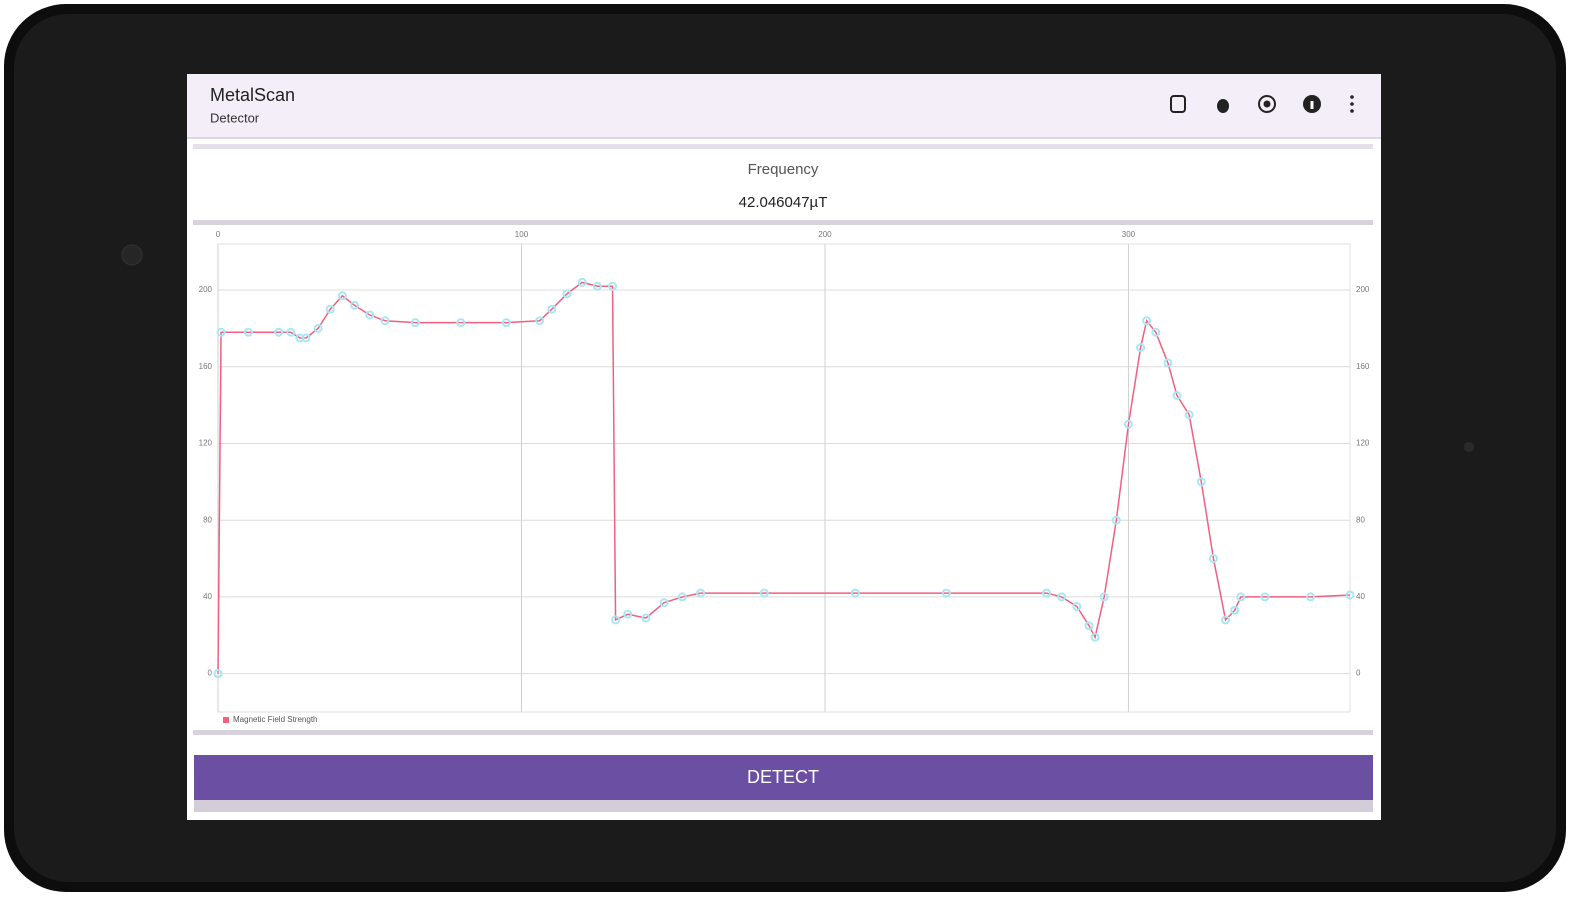 The height and width of the screenshot is (905, 1578). What do you see at coordinates (1360, 519) in the screenshot?
I see `y2-tick-label: 80` at bounding box center [1360, 519].